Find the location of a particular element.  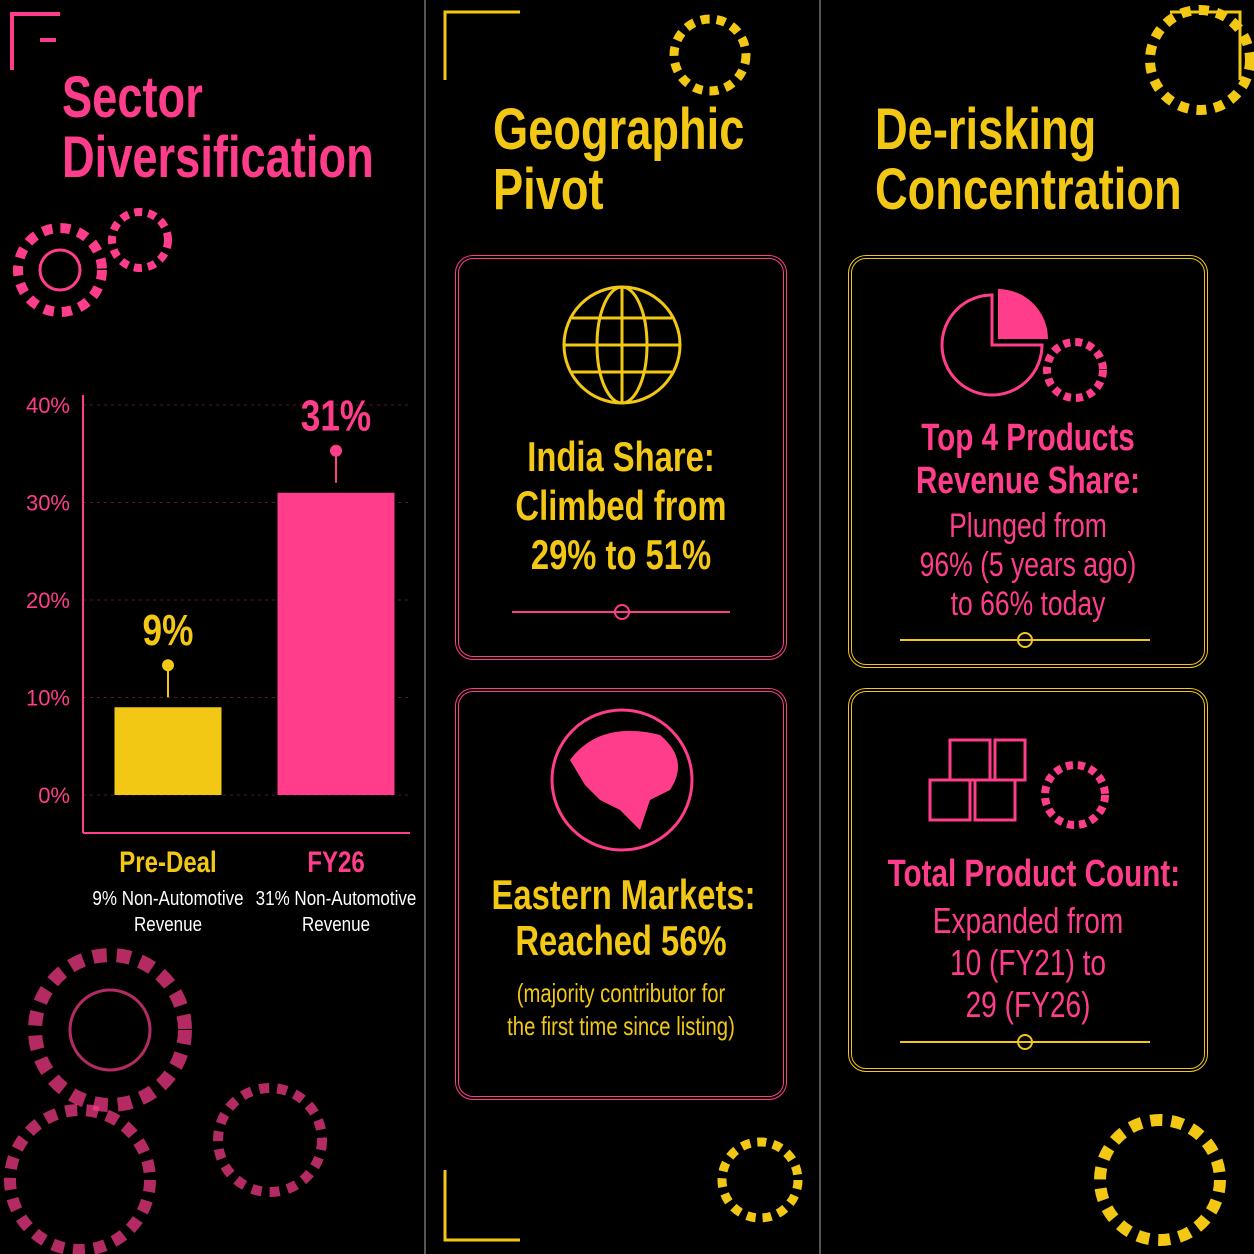

card-text: India Share: Climbed from 29% to 51% is located at coordinates (621, 505).